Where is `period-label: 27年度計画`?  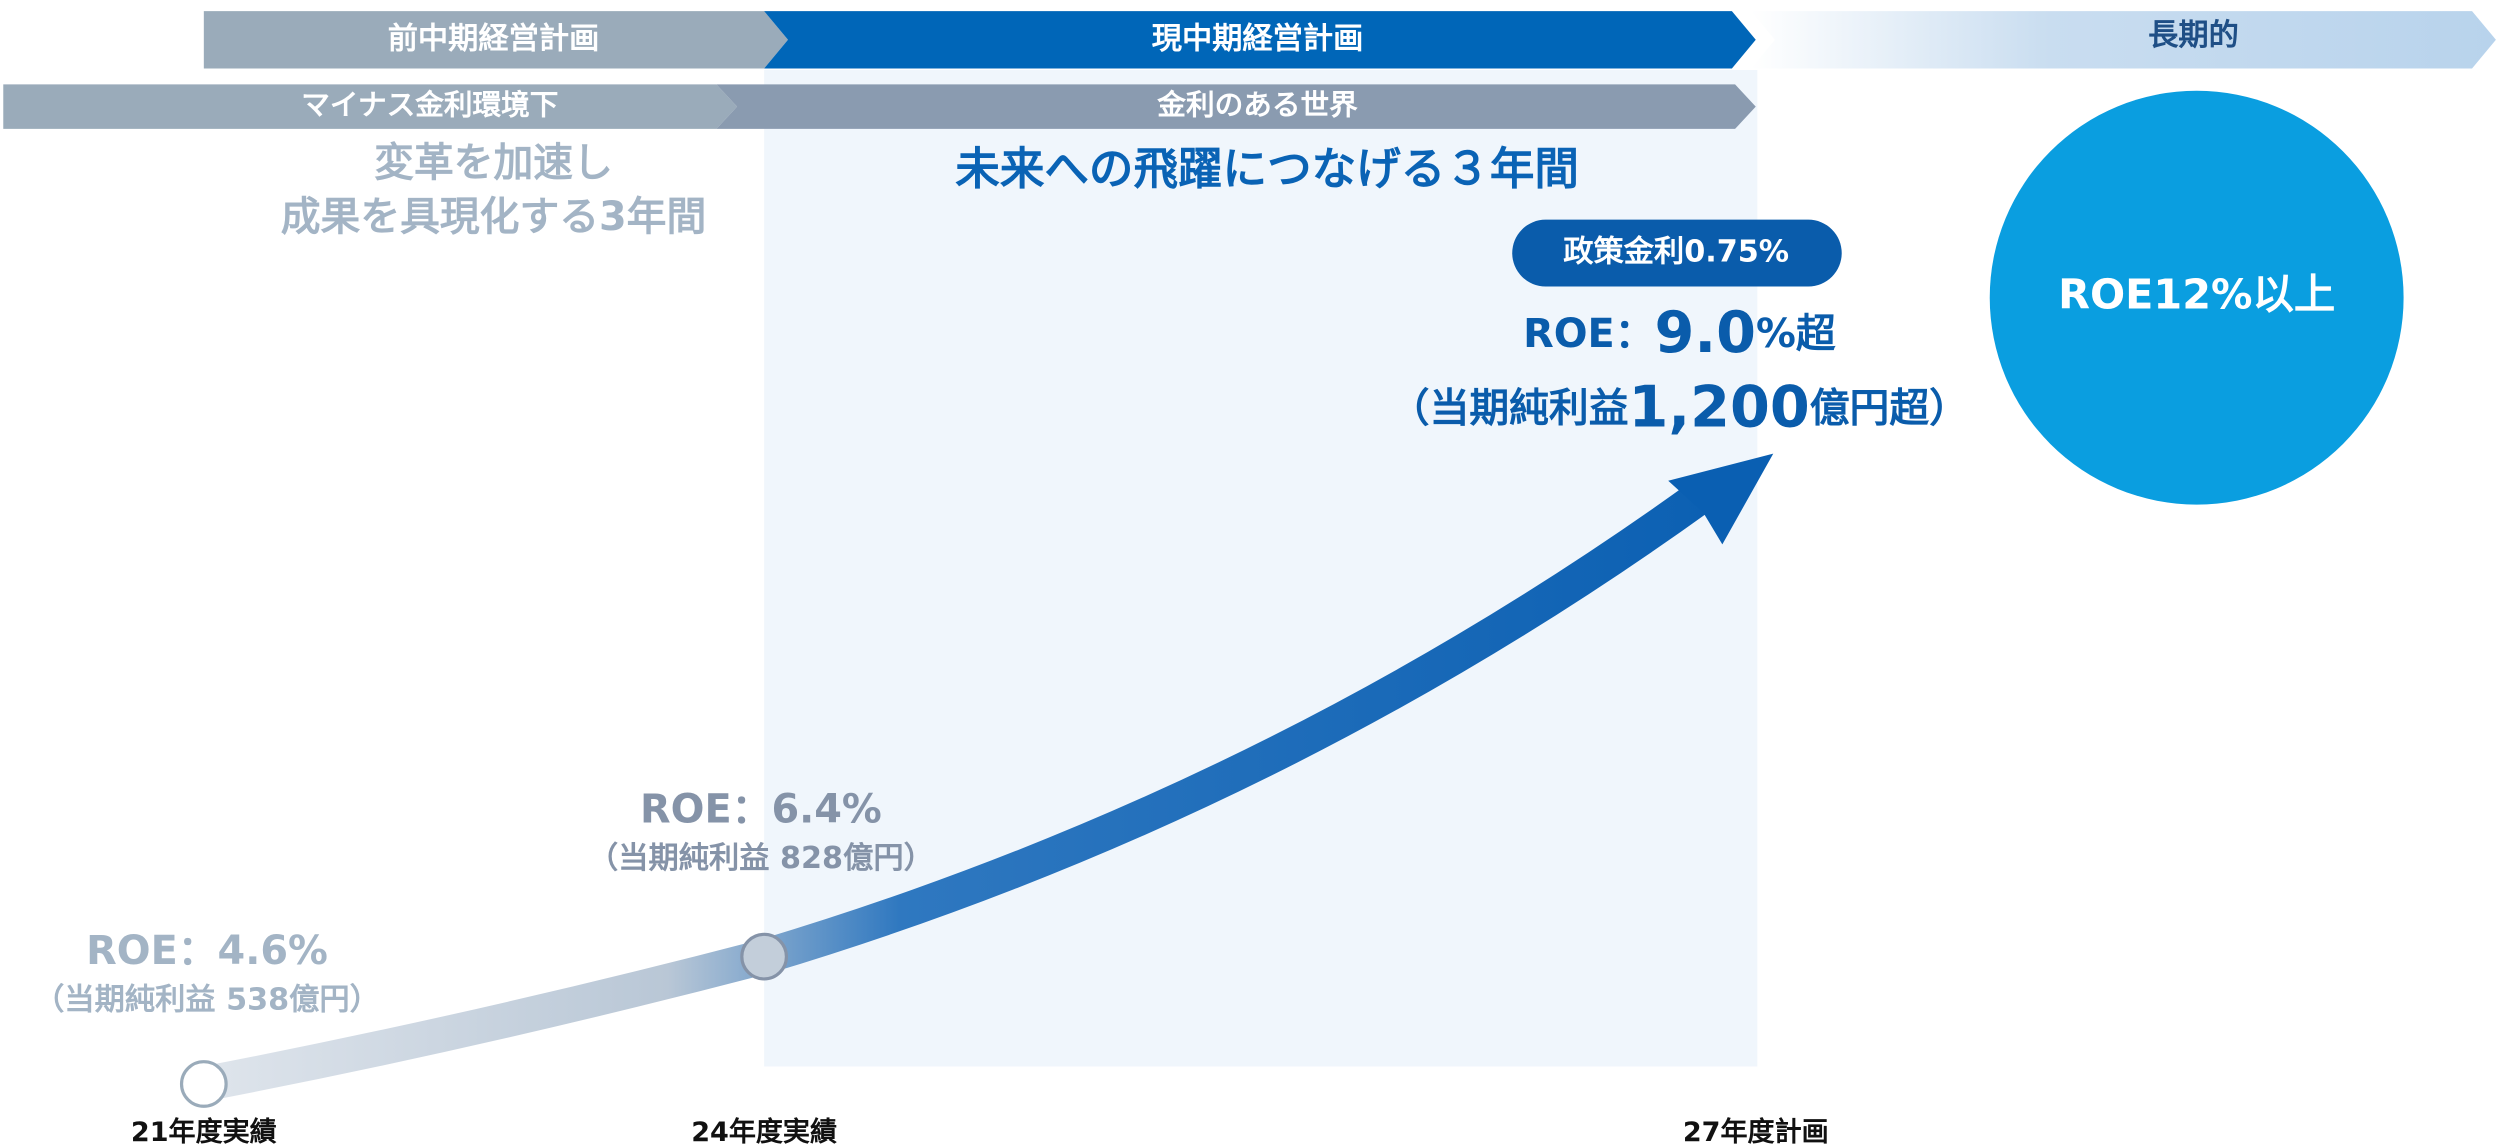 period-label: 27年度計画 is located at coordinates (1756, 1131).